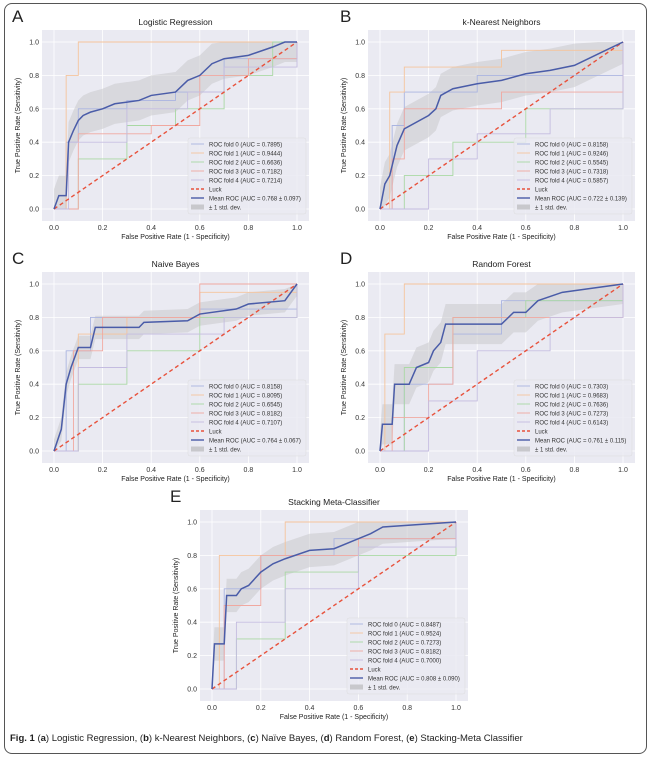  I want to click on legend-label: ROC fold 3 (AUC = 0.8182), so click(245, 415).